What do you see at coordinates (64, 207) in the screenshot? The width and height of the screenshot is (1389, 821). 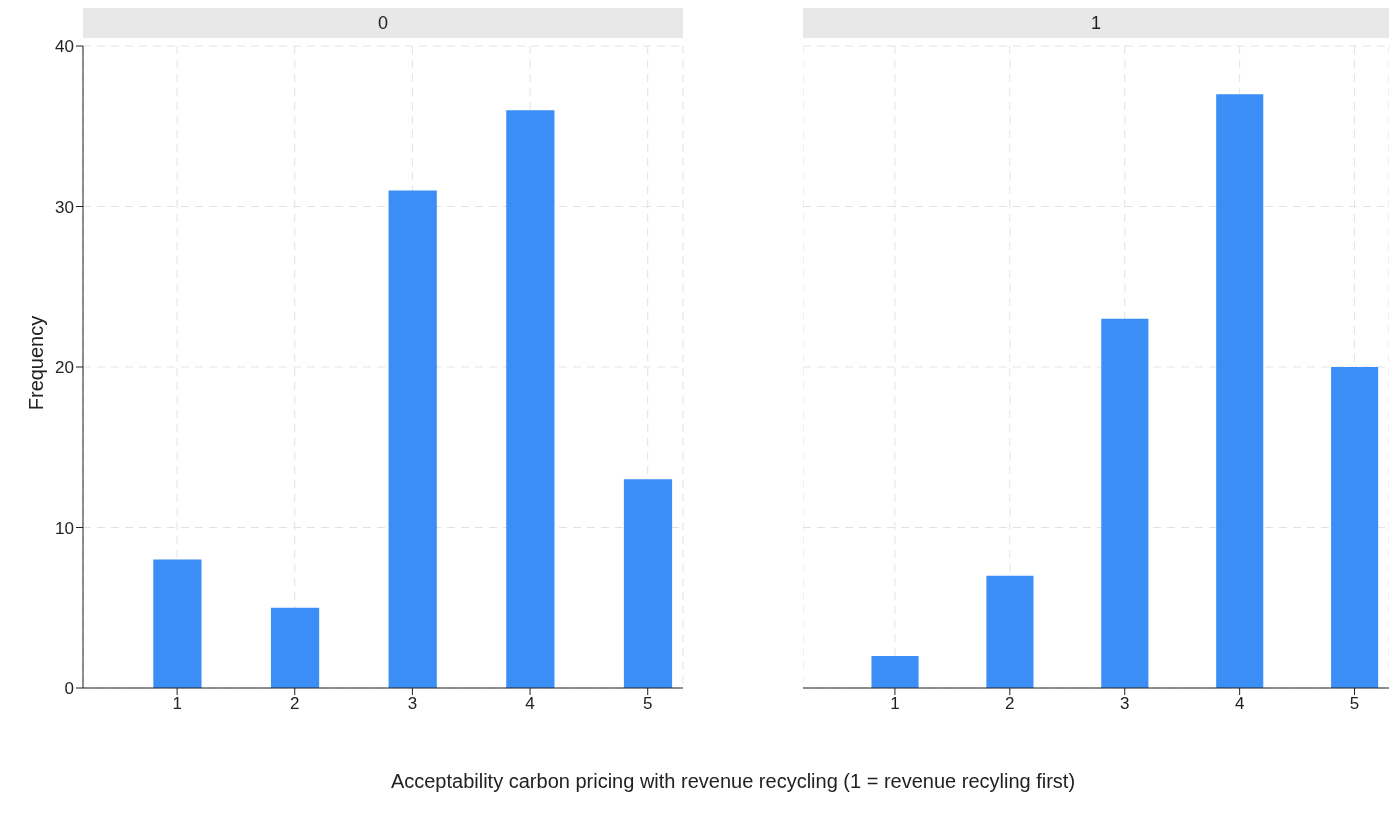 I see `y-tick-label: 30` at bounding box center [64, 207].